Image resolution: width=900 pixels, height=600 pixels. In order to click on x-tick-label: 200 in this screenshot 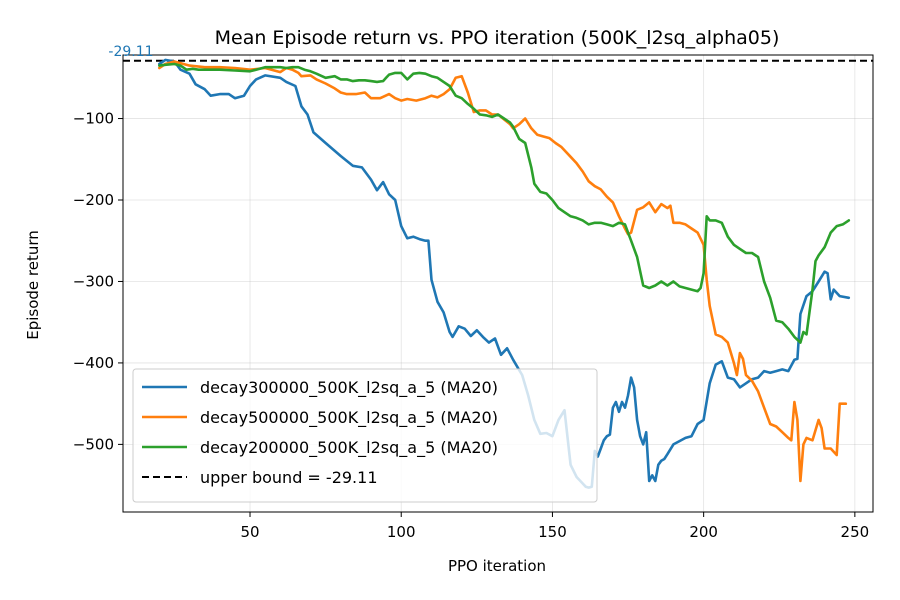, I will do `click(703, 532)`.